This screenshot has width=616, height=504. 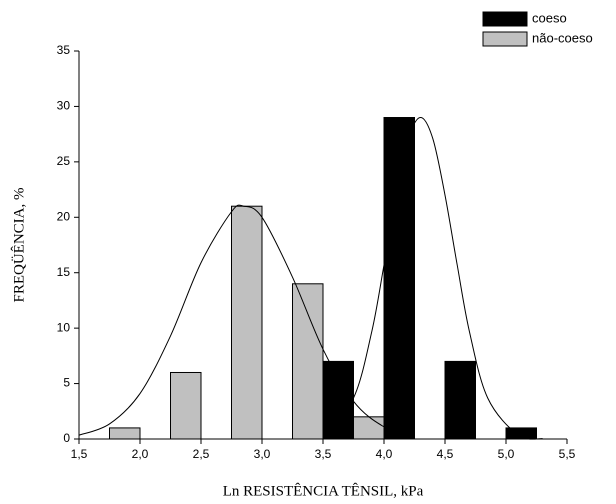 I want to click on y-tick-label: 5, so click(x=66, y=383).